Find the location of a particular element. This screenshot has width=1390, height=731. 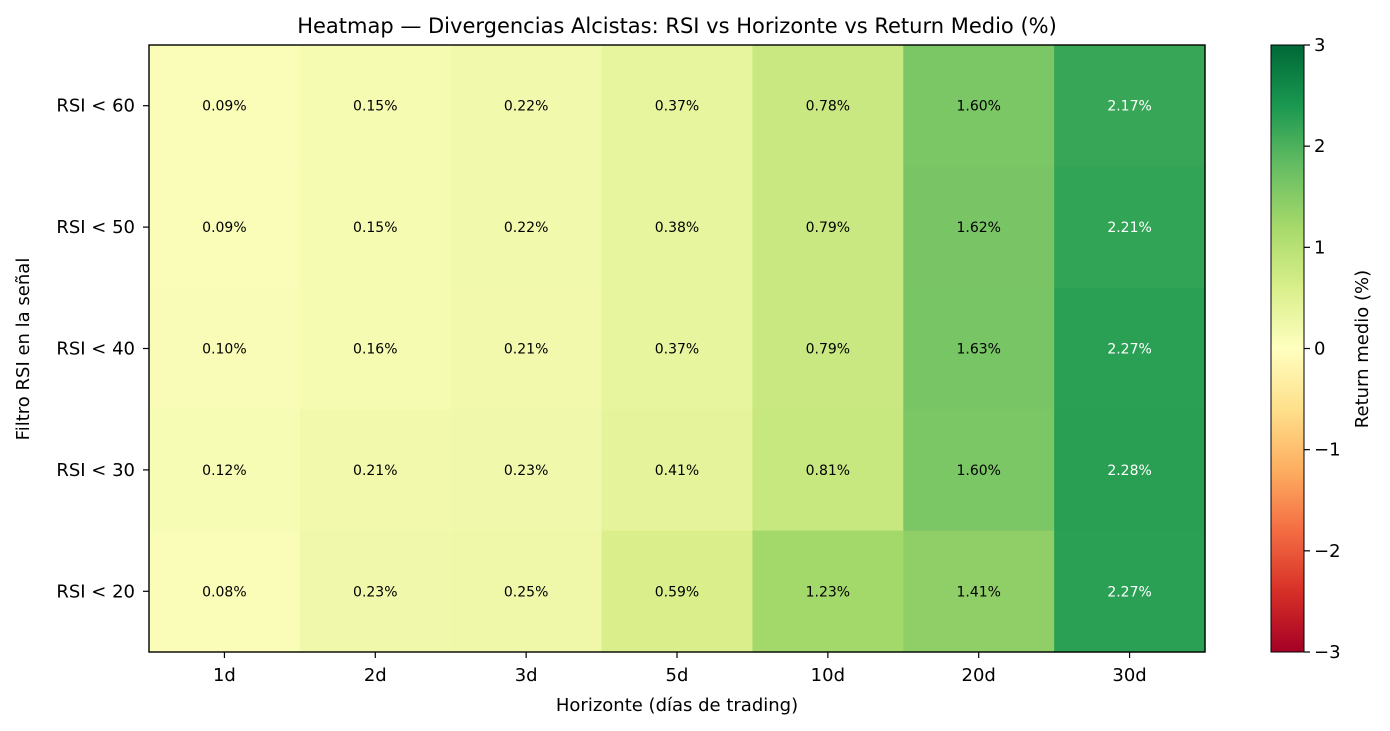

cell-value-label: 0.10% is located at coordinates (224, 350).